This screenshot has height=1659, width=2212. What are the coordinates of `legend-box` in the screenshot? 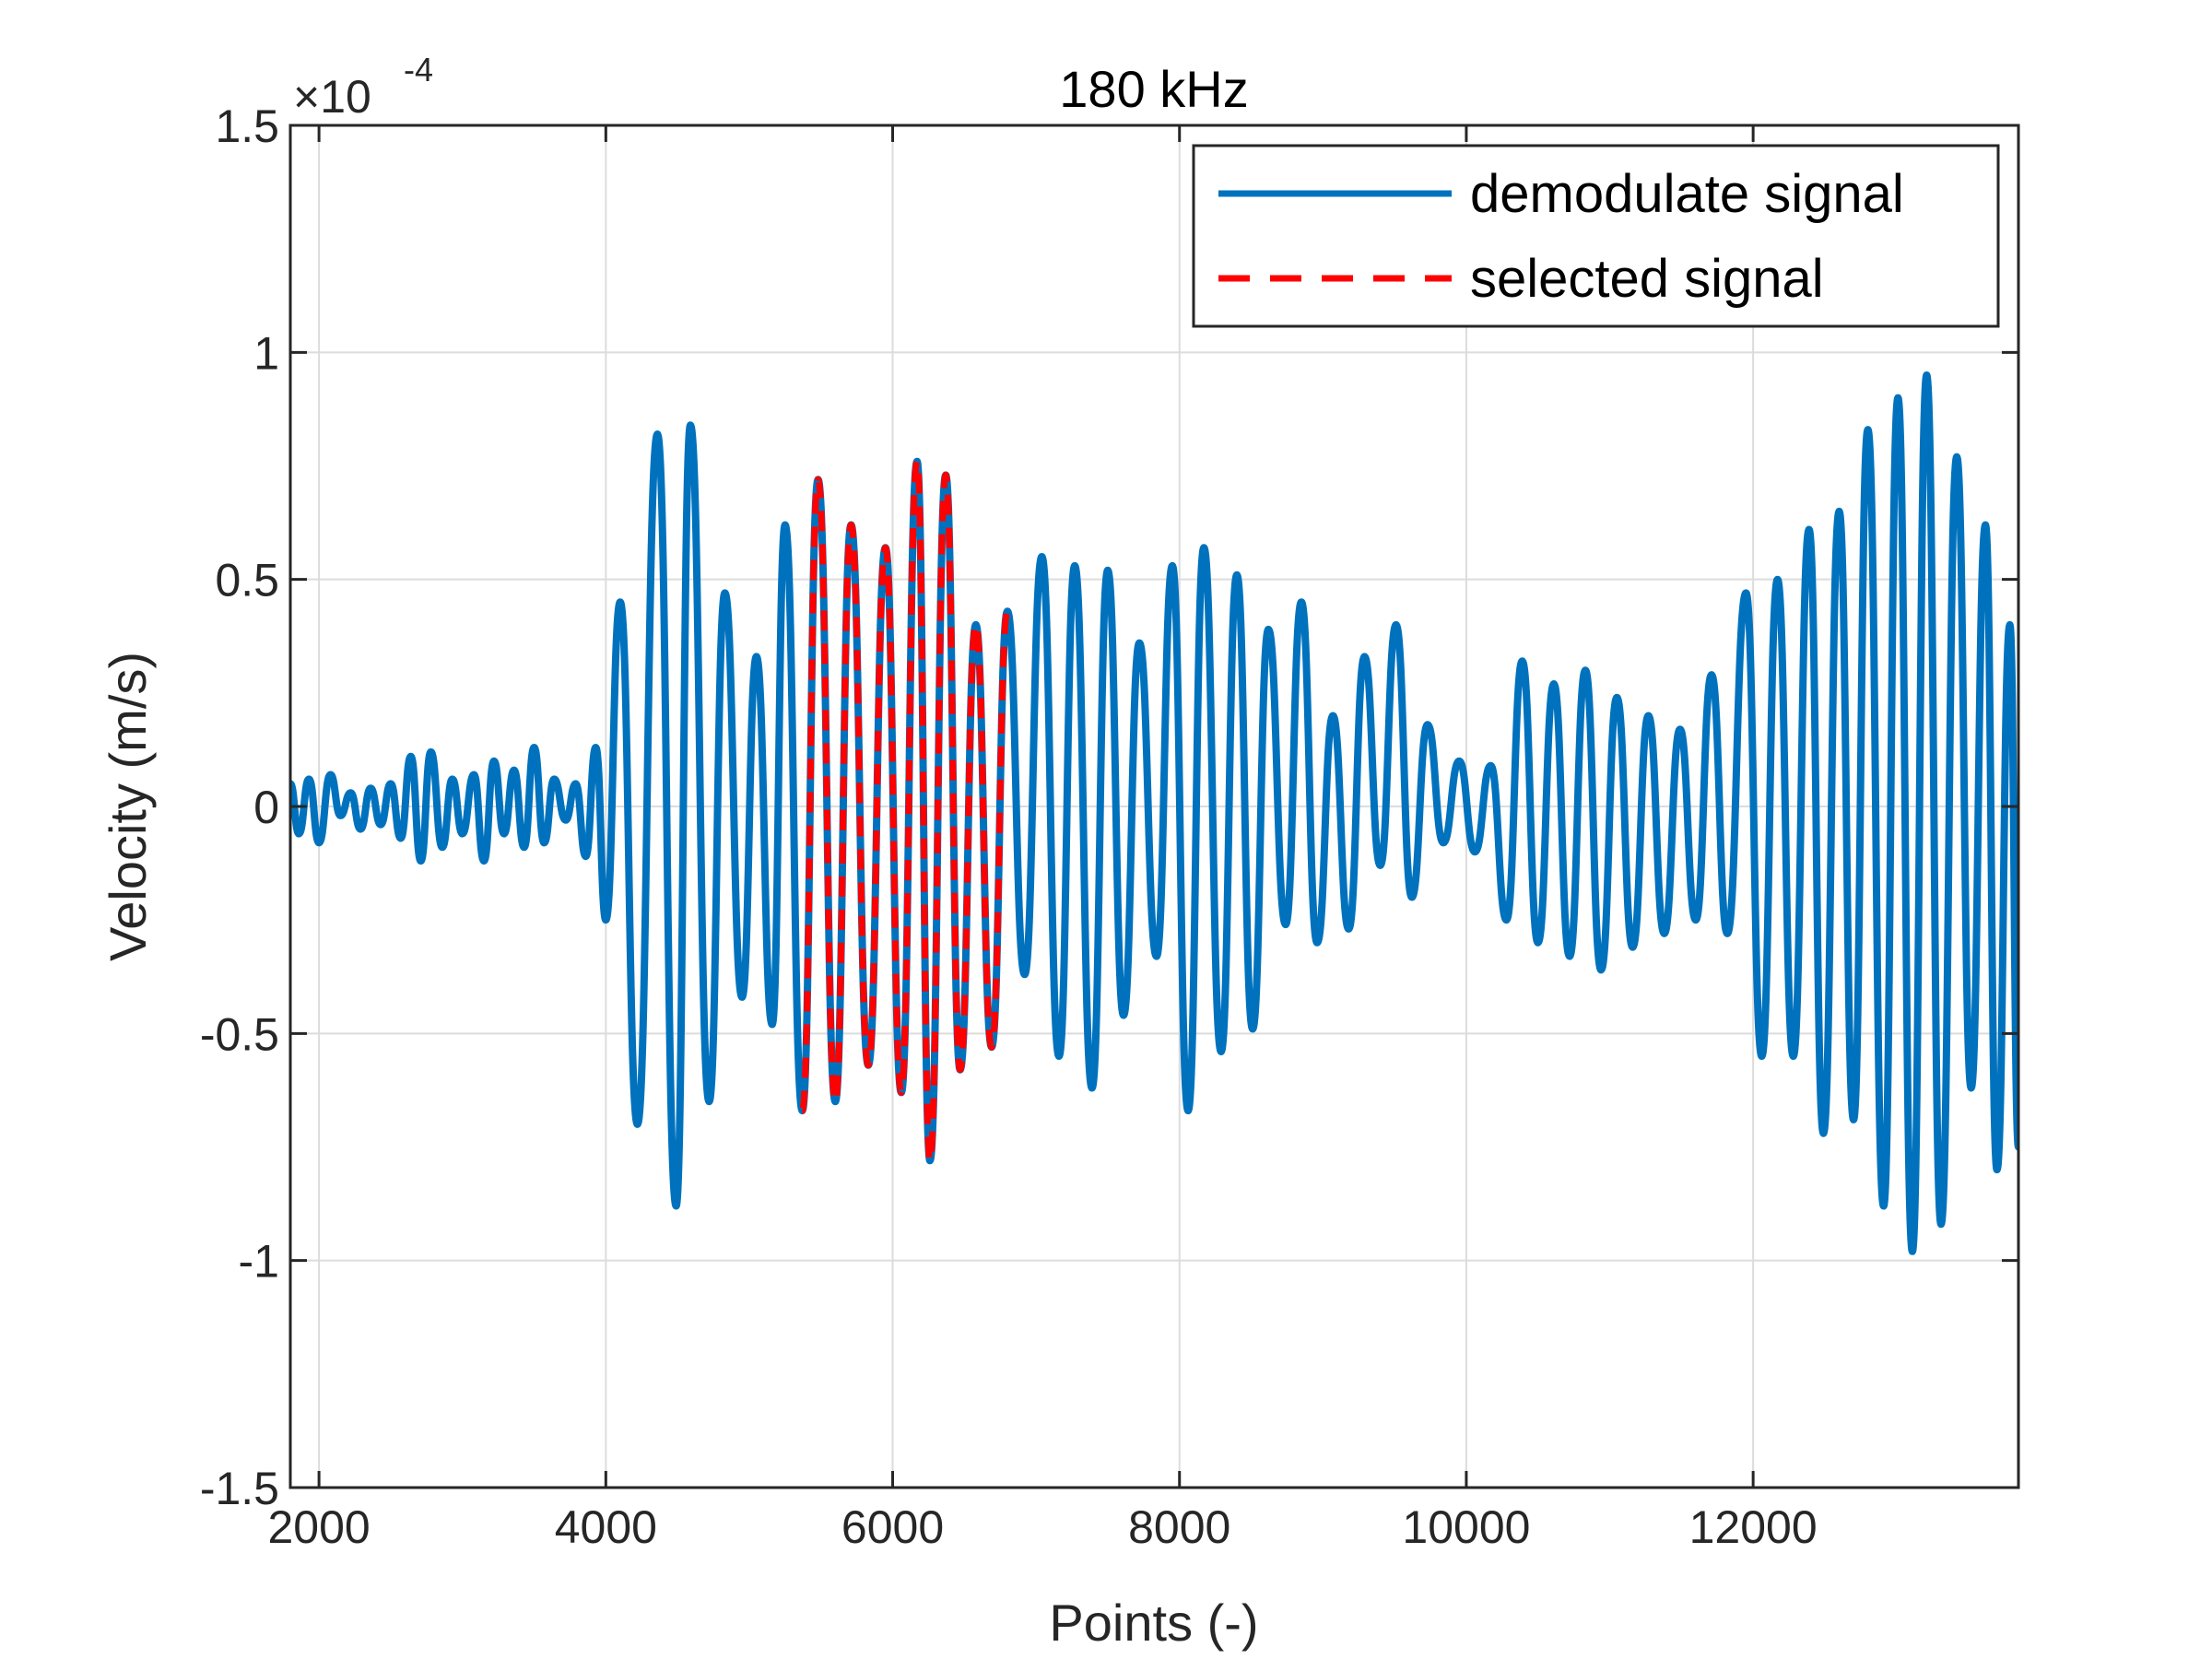 It's located at (1596, 236).